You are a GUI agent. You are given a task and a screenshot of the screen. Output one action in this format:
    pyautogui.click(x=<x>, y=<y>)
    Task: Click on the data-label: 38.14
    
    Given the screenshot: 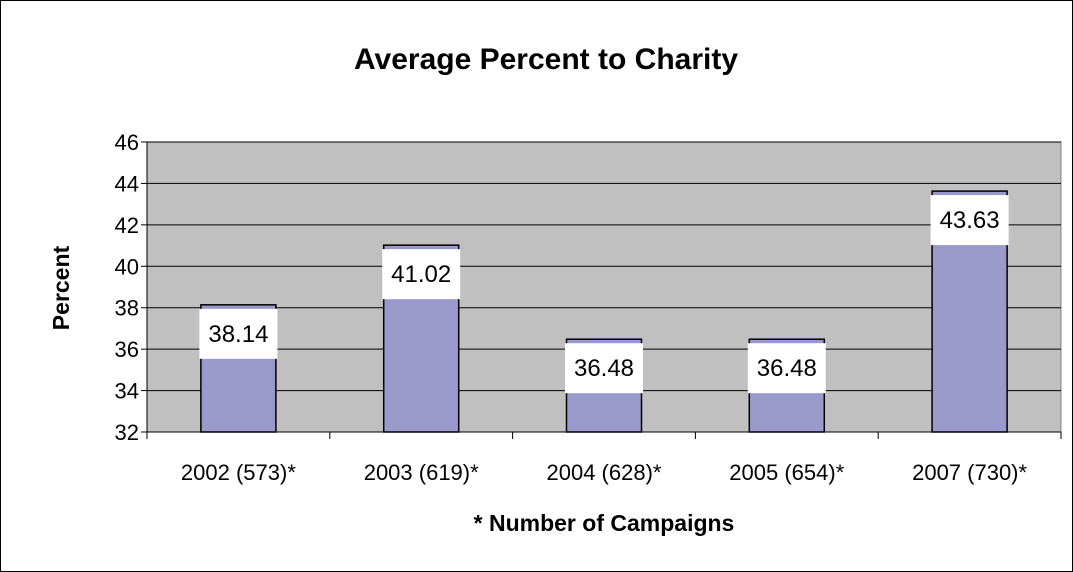 What is the action you would take?
    pyautogui.click(x=238, y=334)
    